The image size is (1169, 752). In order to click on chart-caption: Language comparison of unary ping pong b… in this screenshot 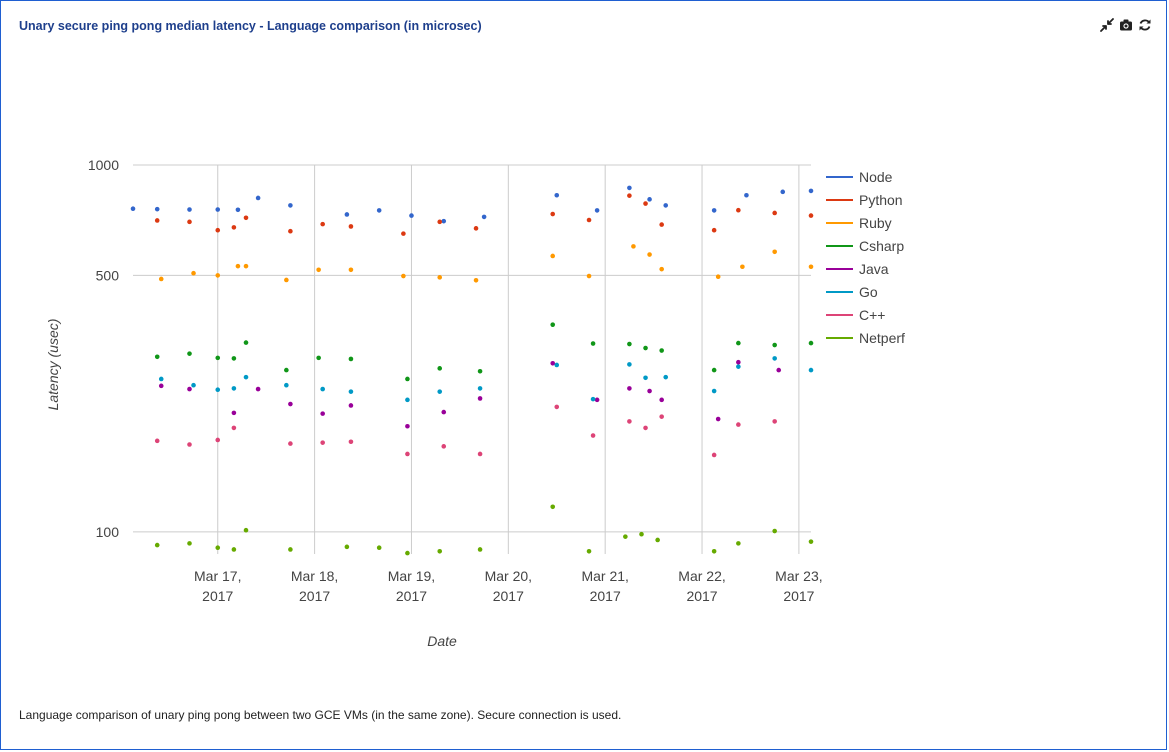, I will do `click(320, 715)`.